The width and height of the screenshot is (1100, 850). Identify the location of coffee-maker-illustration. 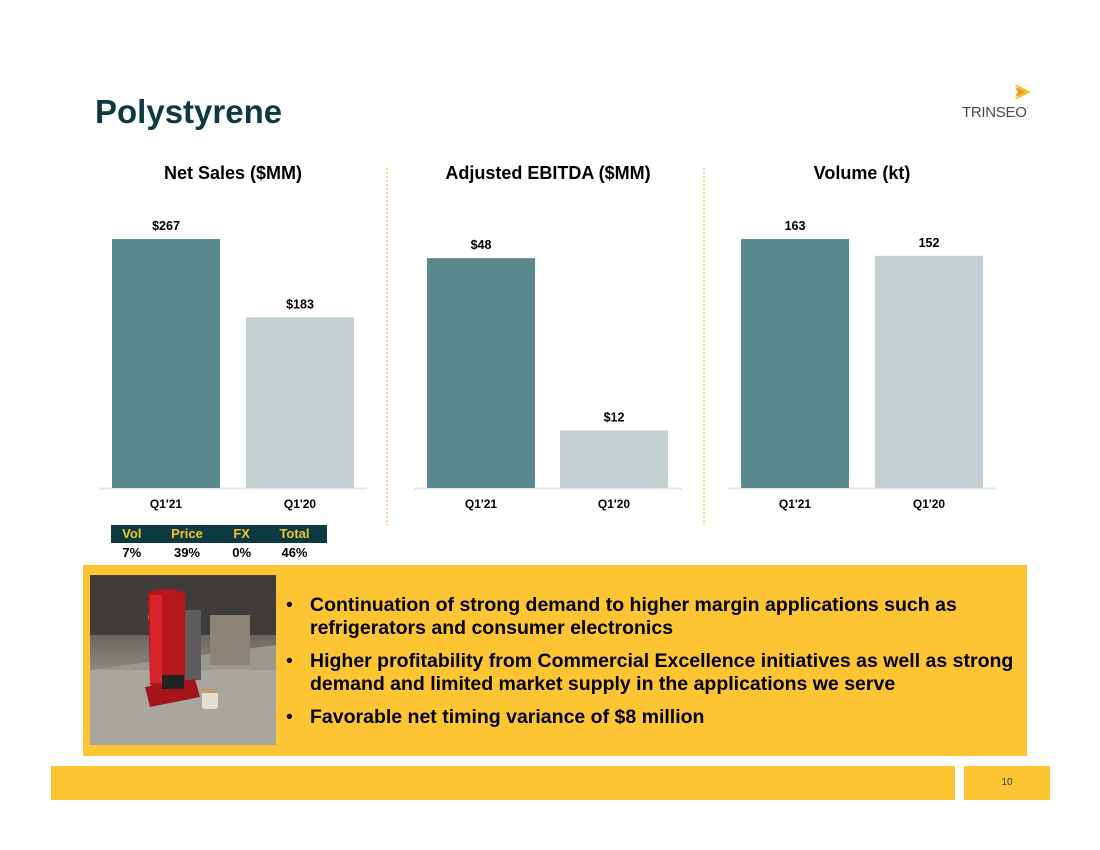
(183, 660).